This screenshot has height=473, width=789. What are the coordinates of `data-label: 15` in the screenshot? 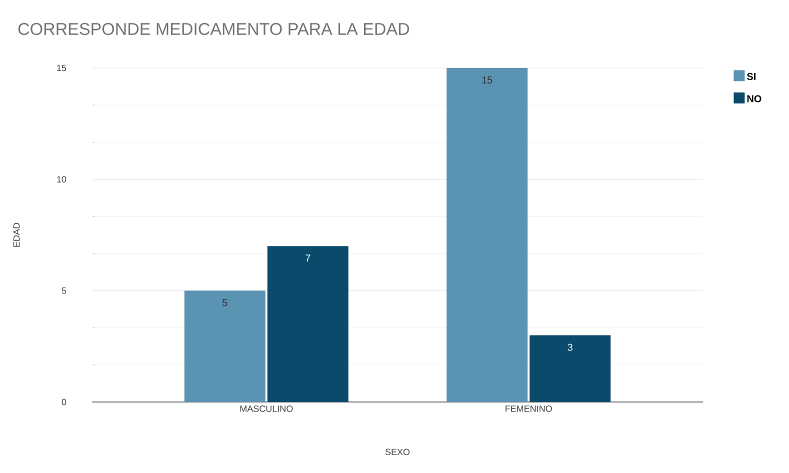 It's located at (487, 80).